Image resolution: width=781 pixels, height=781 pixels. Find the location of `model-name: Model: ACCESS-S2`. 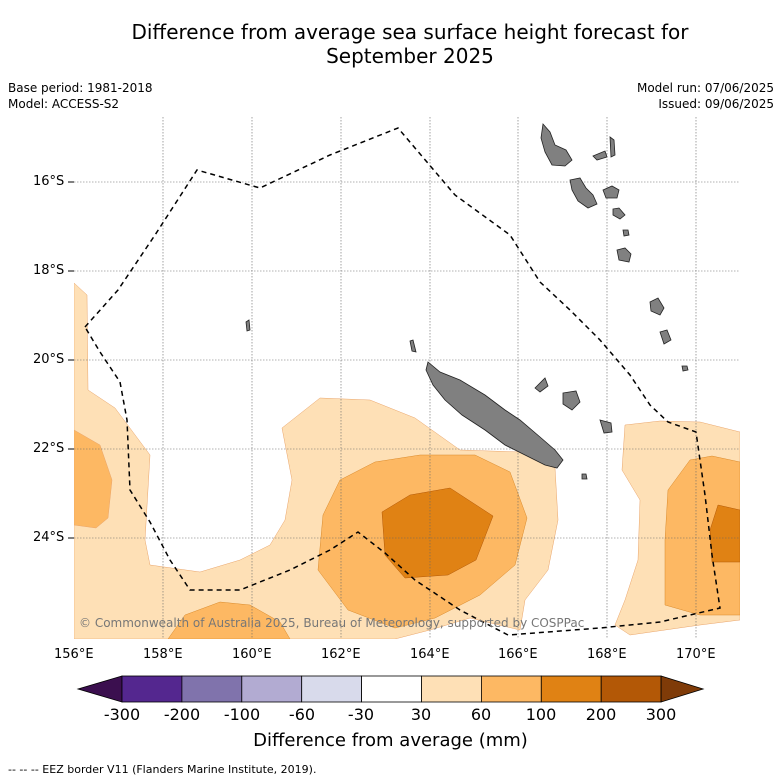

model-name: Model: ACCESS-S2 is located at coordinates (64, 104).